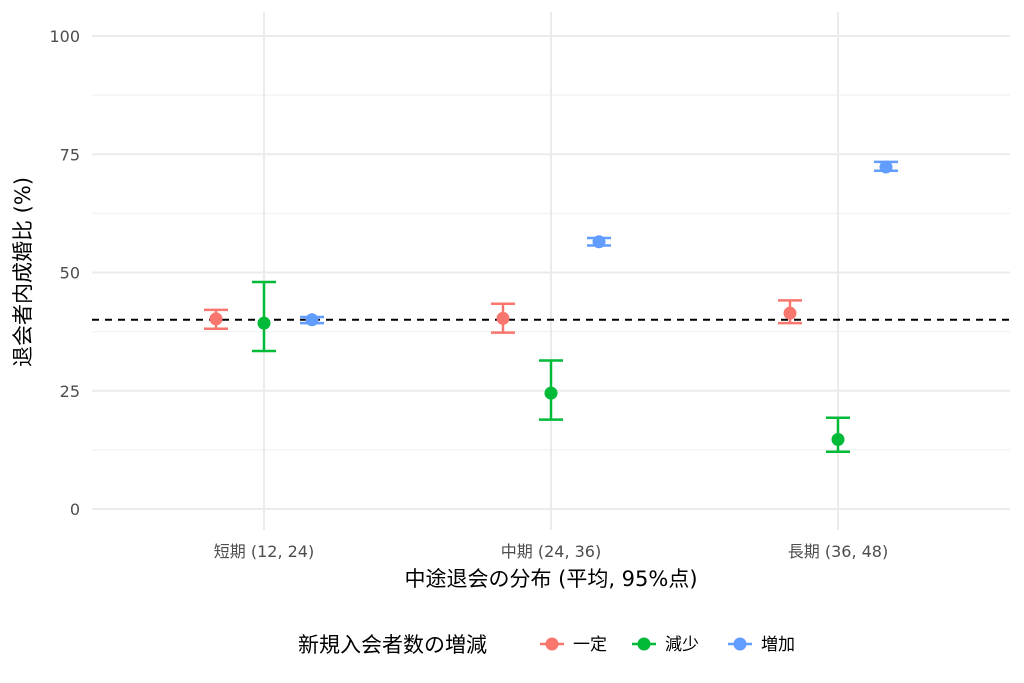 The image size is (1024, 683). I want to click on y-axis-ticks: 0 25 50 75 100, so click(64, 273).